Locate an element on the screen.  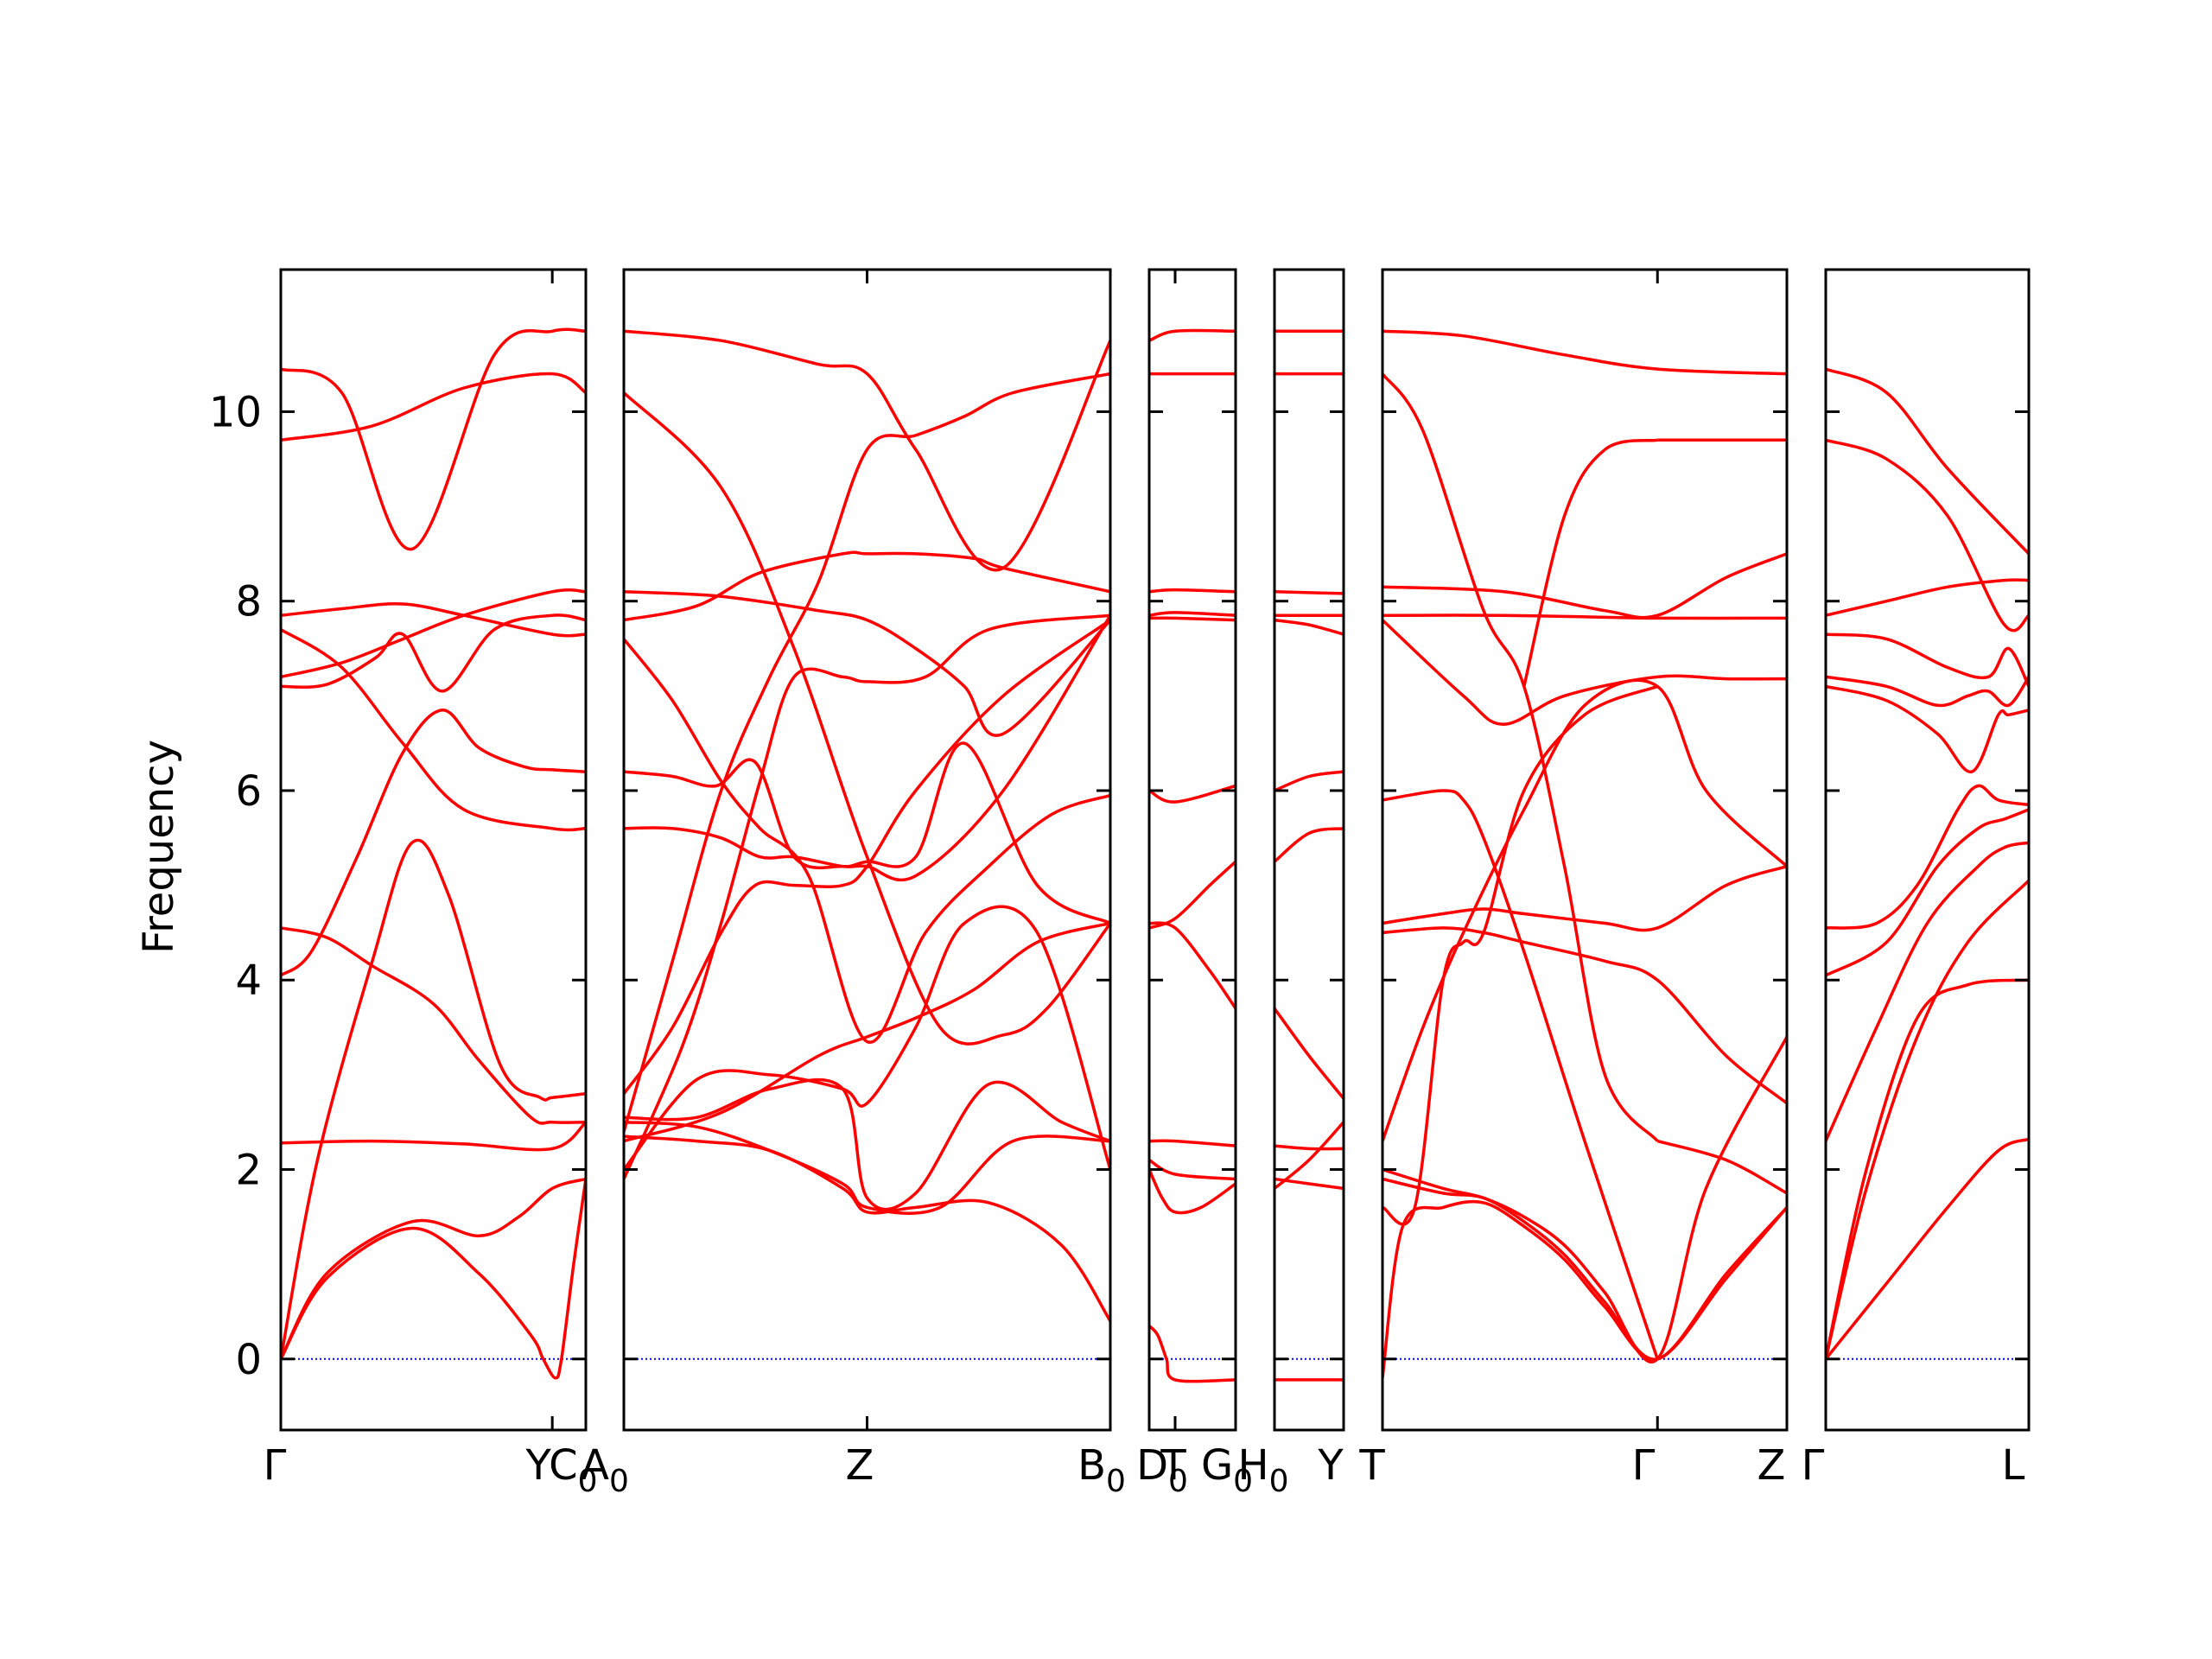
k-point-label: YC0 is located at coordinates (560, 1470).